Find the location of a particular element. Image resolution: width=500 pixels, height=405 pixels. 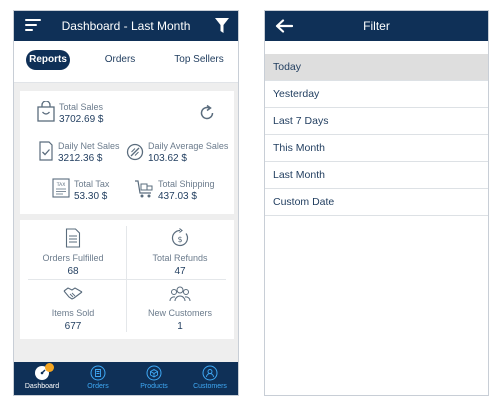

nav-orders: Orders is located at coordinates (98, 378).